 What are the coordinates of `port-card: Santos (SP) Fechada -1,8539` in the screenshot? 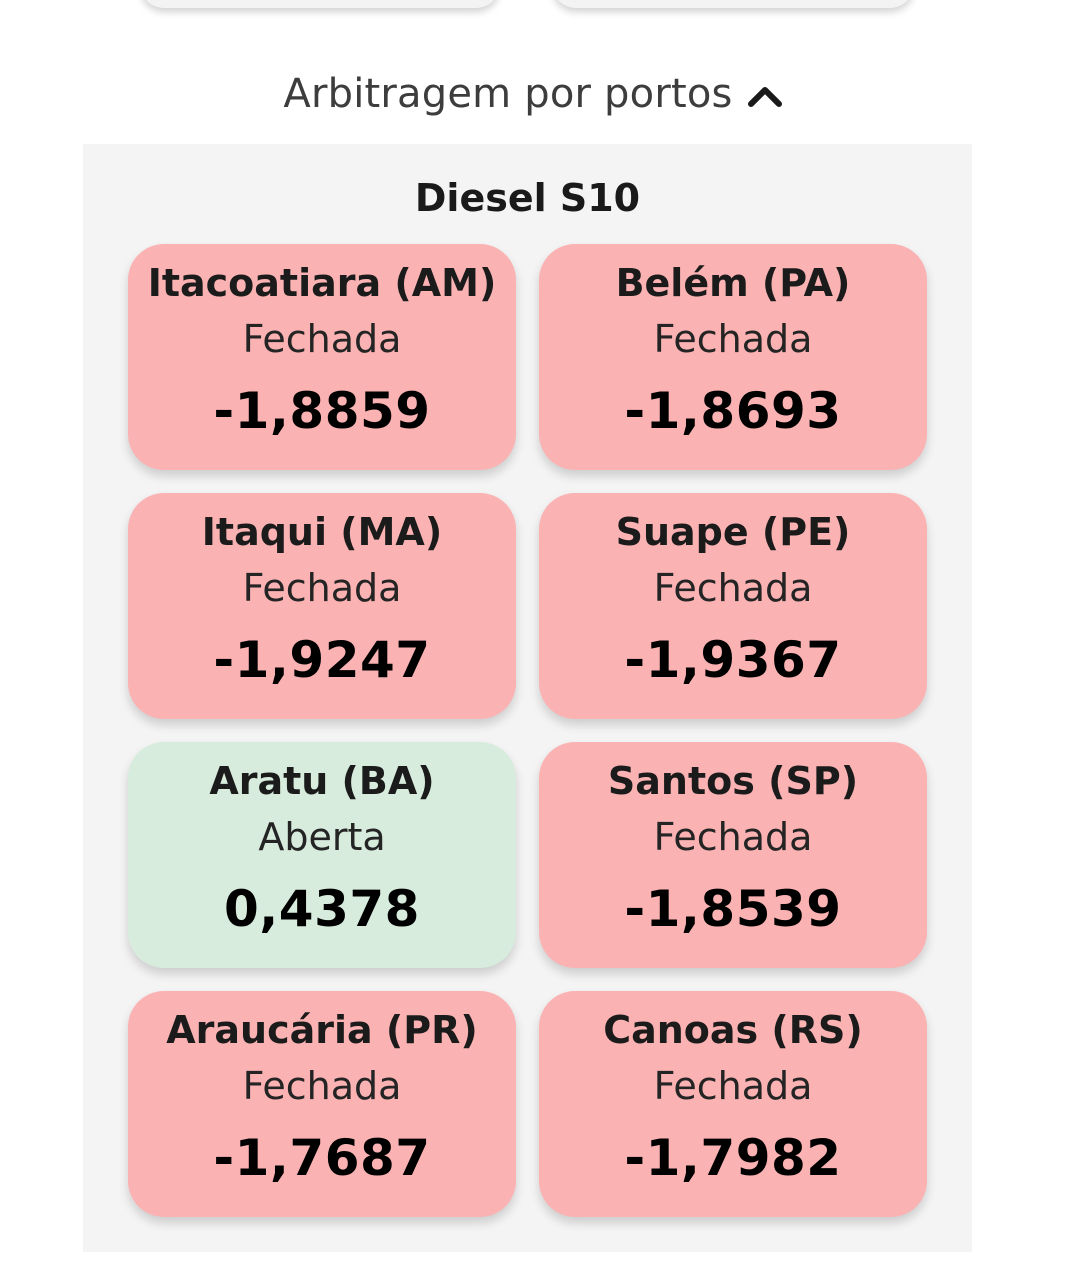 It's located at (733, 855).